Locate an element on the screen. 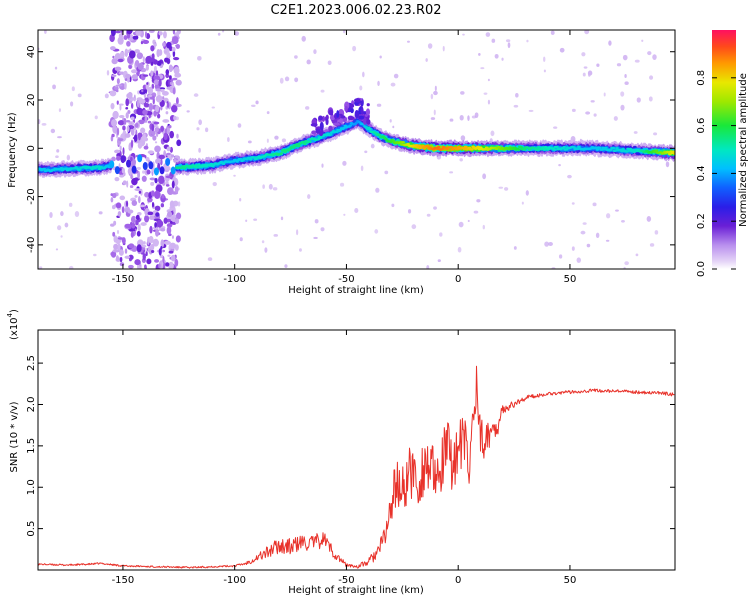  figure-title: C2E1.2023.006.02.23.R02 is located at coordinates (355, 10).